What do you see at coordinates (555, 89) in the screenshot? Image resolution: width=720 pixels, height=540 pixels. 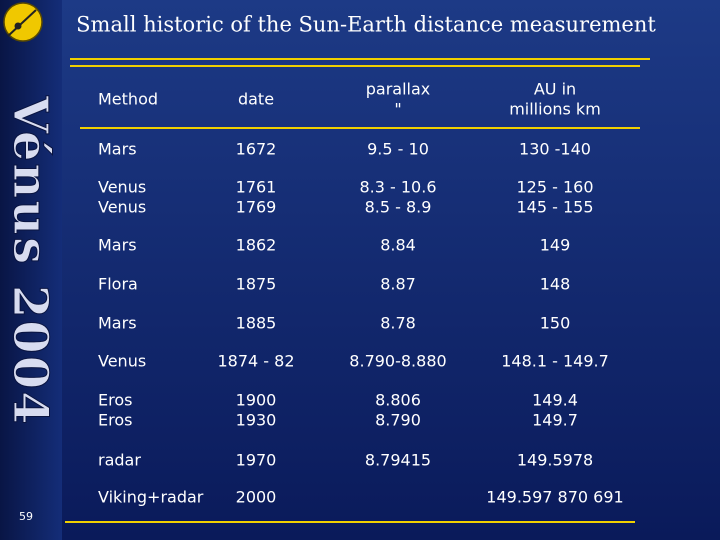 I see `header-cell: AU in` at bounding box center [555, 89].